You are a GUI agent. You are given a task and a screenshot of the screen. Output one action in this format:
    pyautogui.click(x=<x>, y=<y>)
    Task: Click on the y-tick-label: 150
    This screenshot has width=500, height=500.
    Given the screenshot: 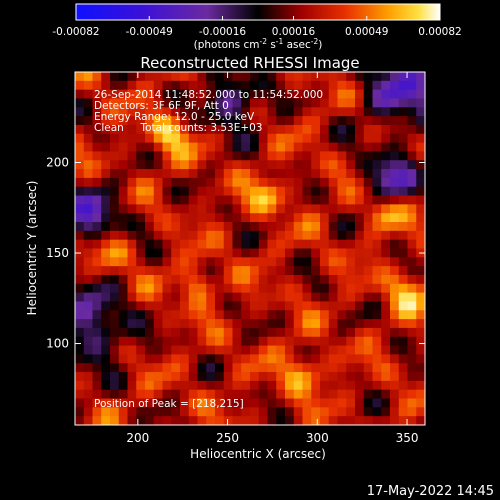 What is the action you would take?
    pyautogui.click(x=57, y=253)
    